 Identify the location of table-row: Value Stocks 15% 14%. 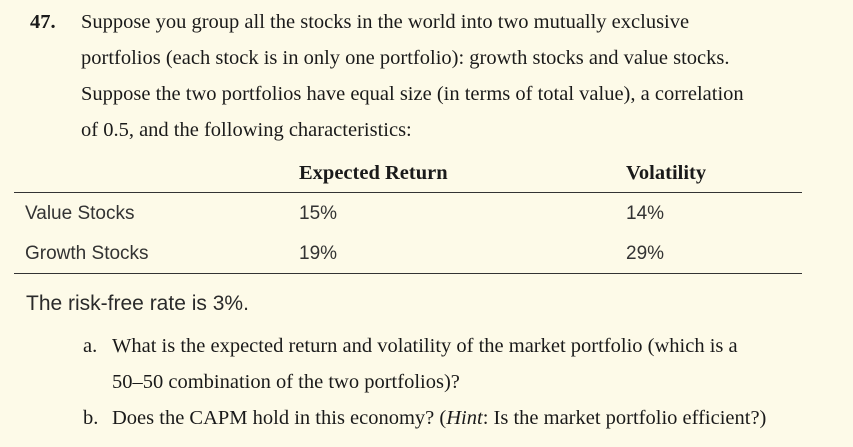
(408, 213).